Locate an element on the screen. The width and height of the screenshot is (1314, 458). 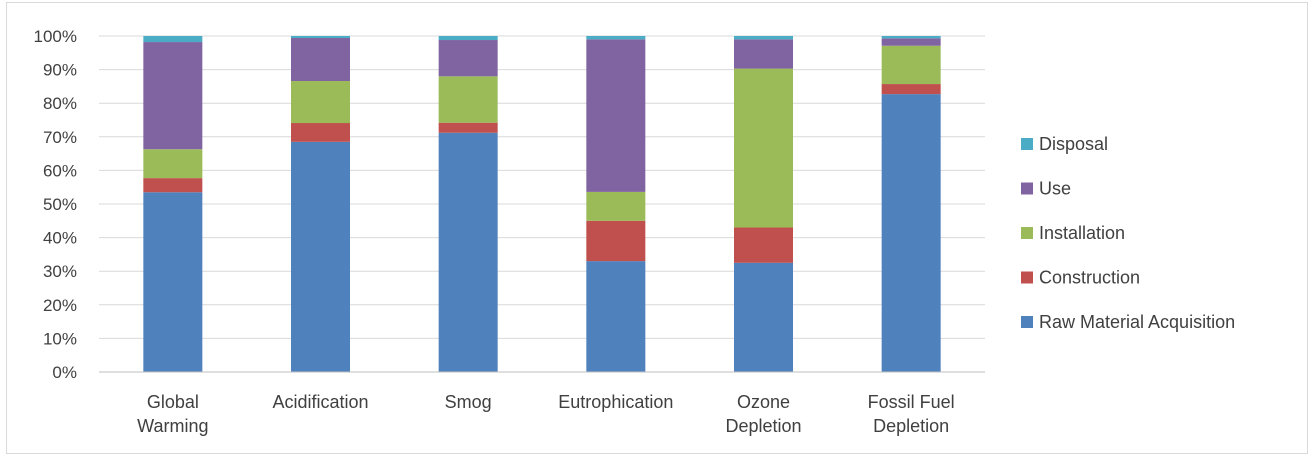
y-tick-label: 10% is located at coordinates (60, 338).